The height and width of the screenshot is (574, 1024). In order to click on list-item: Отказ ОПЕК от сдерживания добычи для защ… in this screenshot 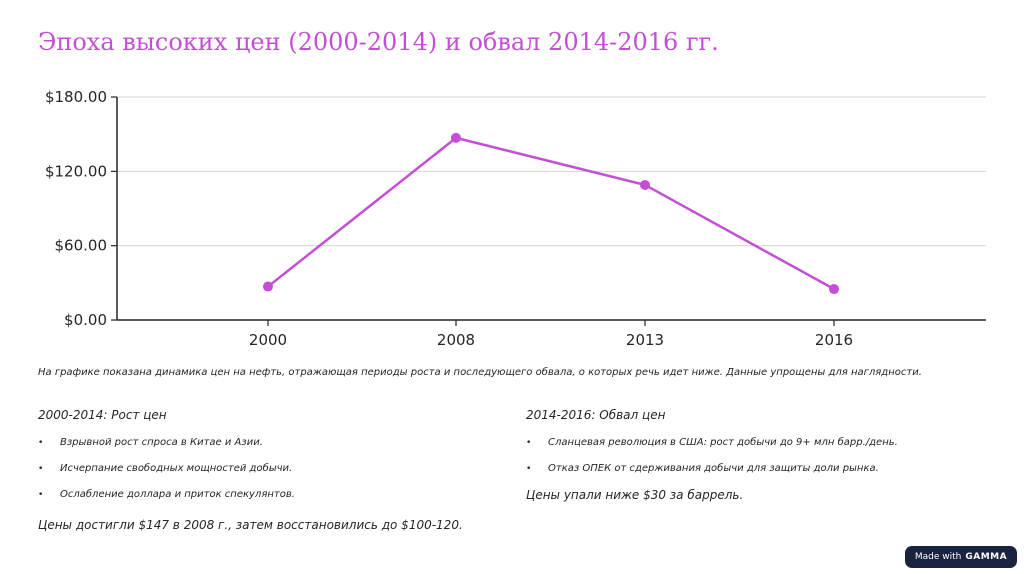, I will do `click(746, 475)`.